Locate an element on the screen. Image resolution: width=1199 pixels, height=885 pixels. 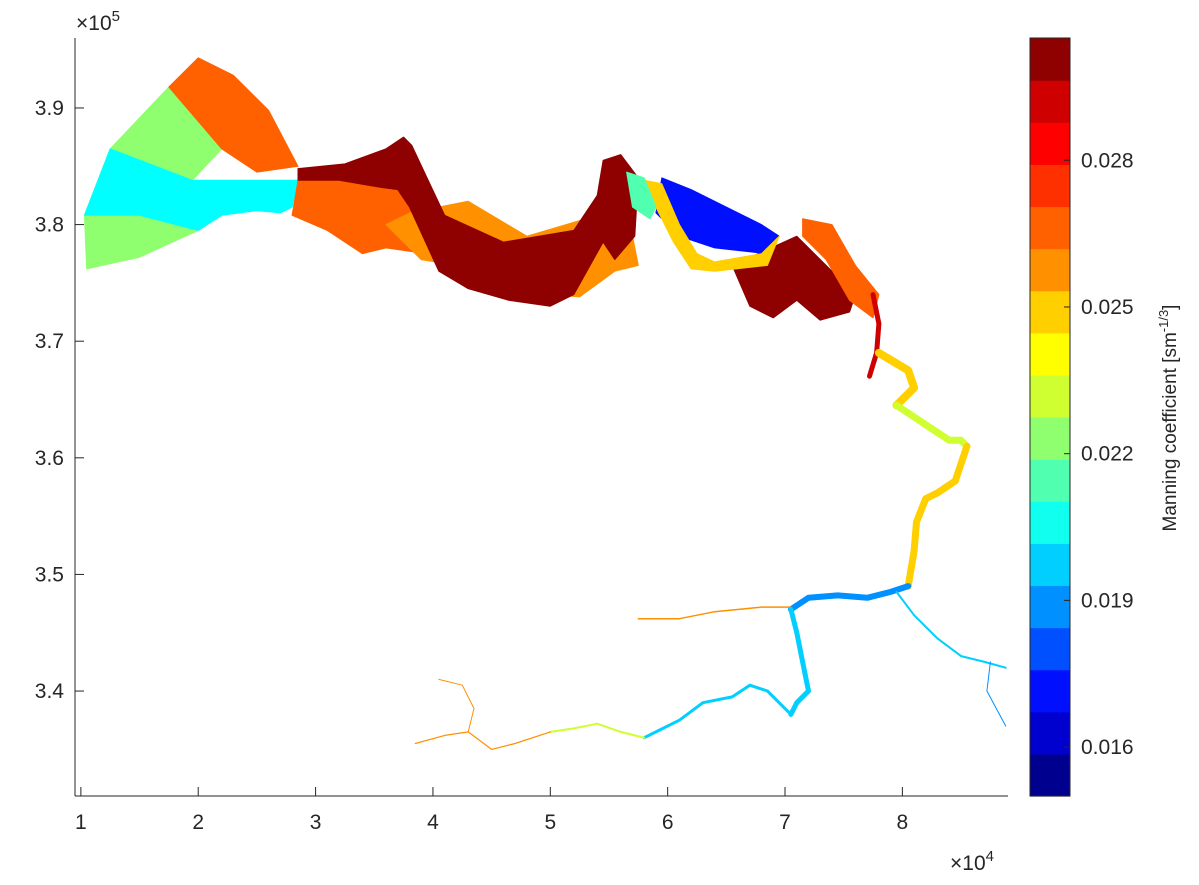
colorbar-label: Manning coefficient [sm-1/3] is located at coordinates (1168, 418).